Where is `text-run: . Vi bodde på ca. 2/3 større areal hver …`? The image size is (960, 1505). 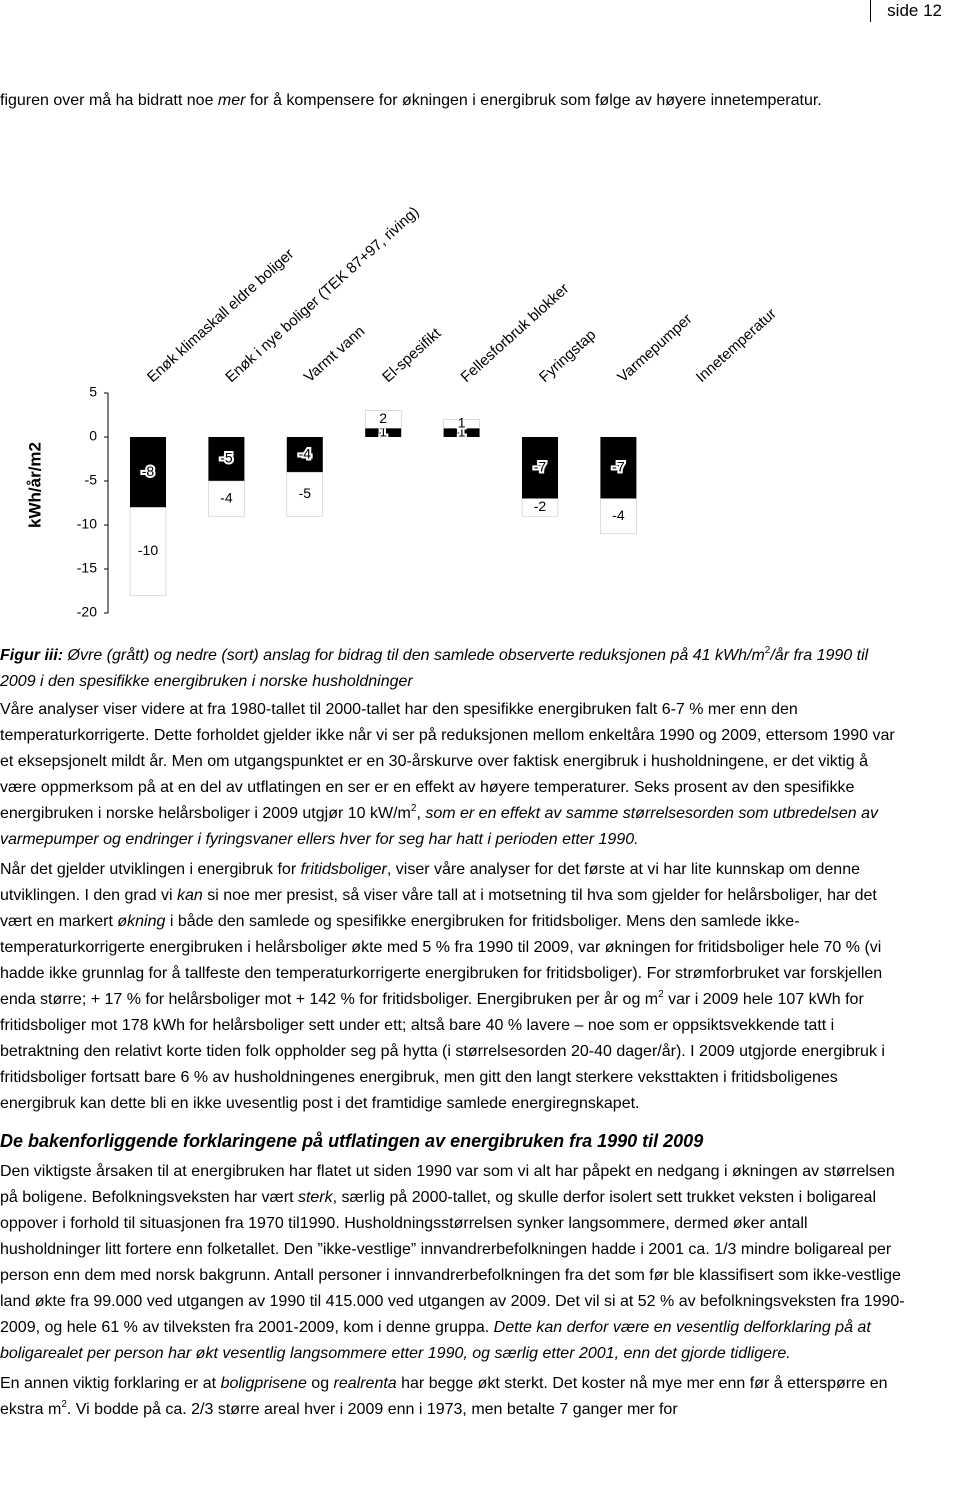
text-run: . Vi bodde på ca. 2/3 større areal hver … is located at coordinates (372, 1409).